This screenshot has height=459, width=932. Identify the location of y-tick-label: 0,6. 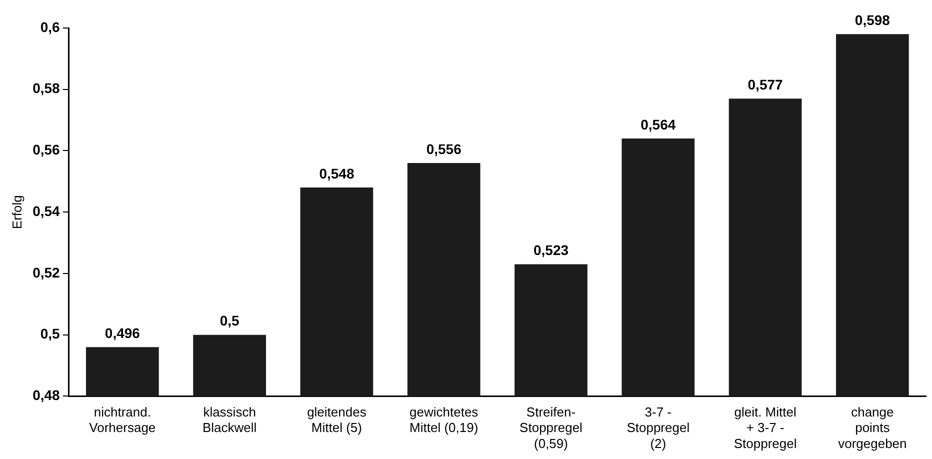
(50, 26).